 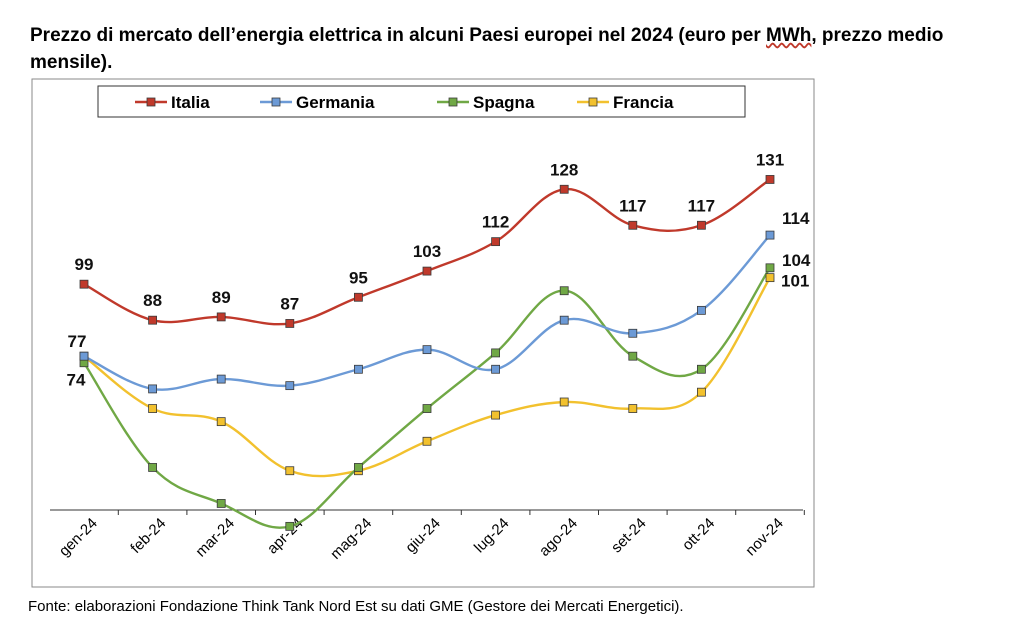 I want to click on x-tick-label-mag-24: mag-24, so click(x=351, y=539).